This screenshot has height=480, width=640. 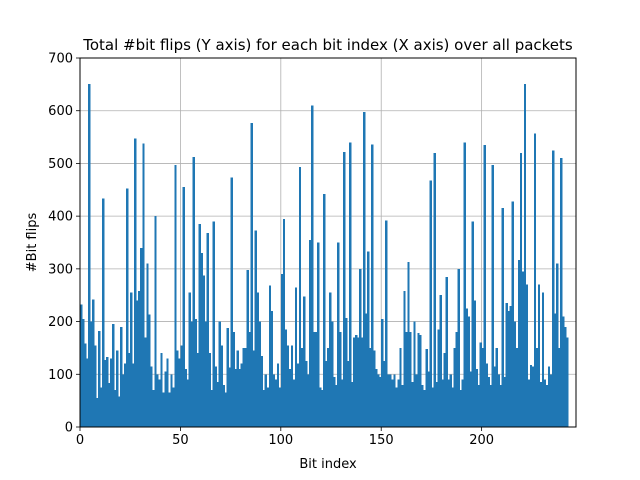 What do you see at coordinates (180, 440) in the screenshot?
I see `x-tick-label: 50` at bounding box center [180, 440].